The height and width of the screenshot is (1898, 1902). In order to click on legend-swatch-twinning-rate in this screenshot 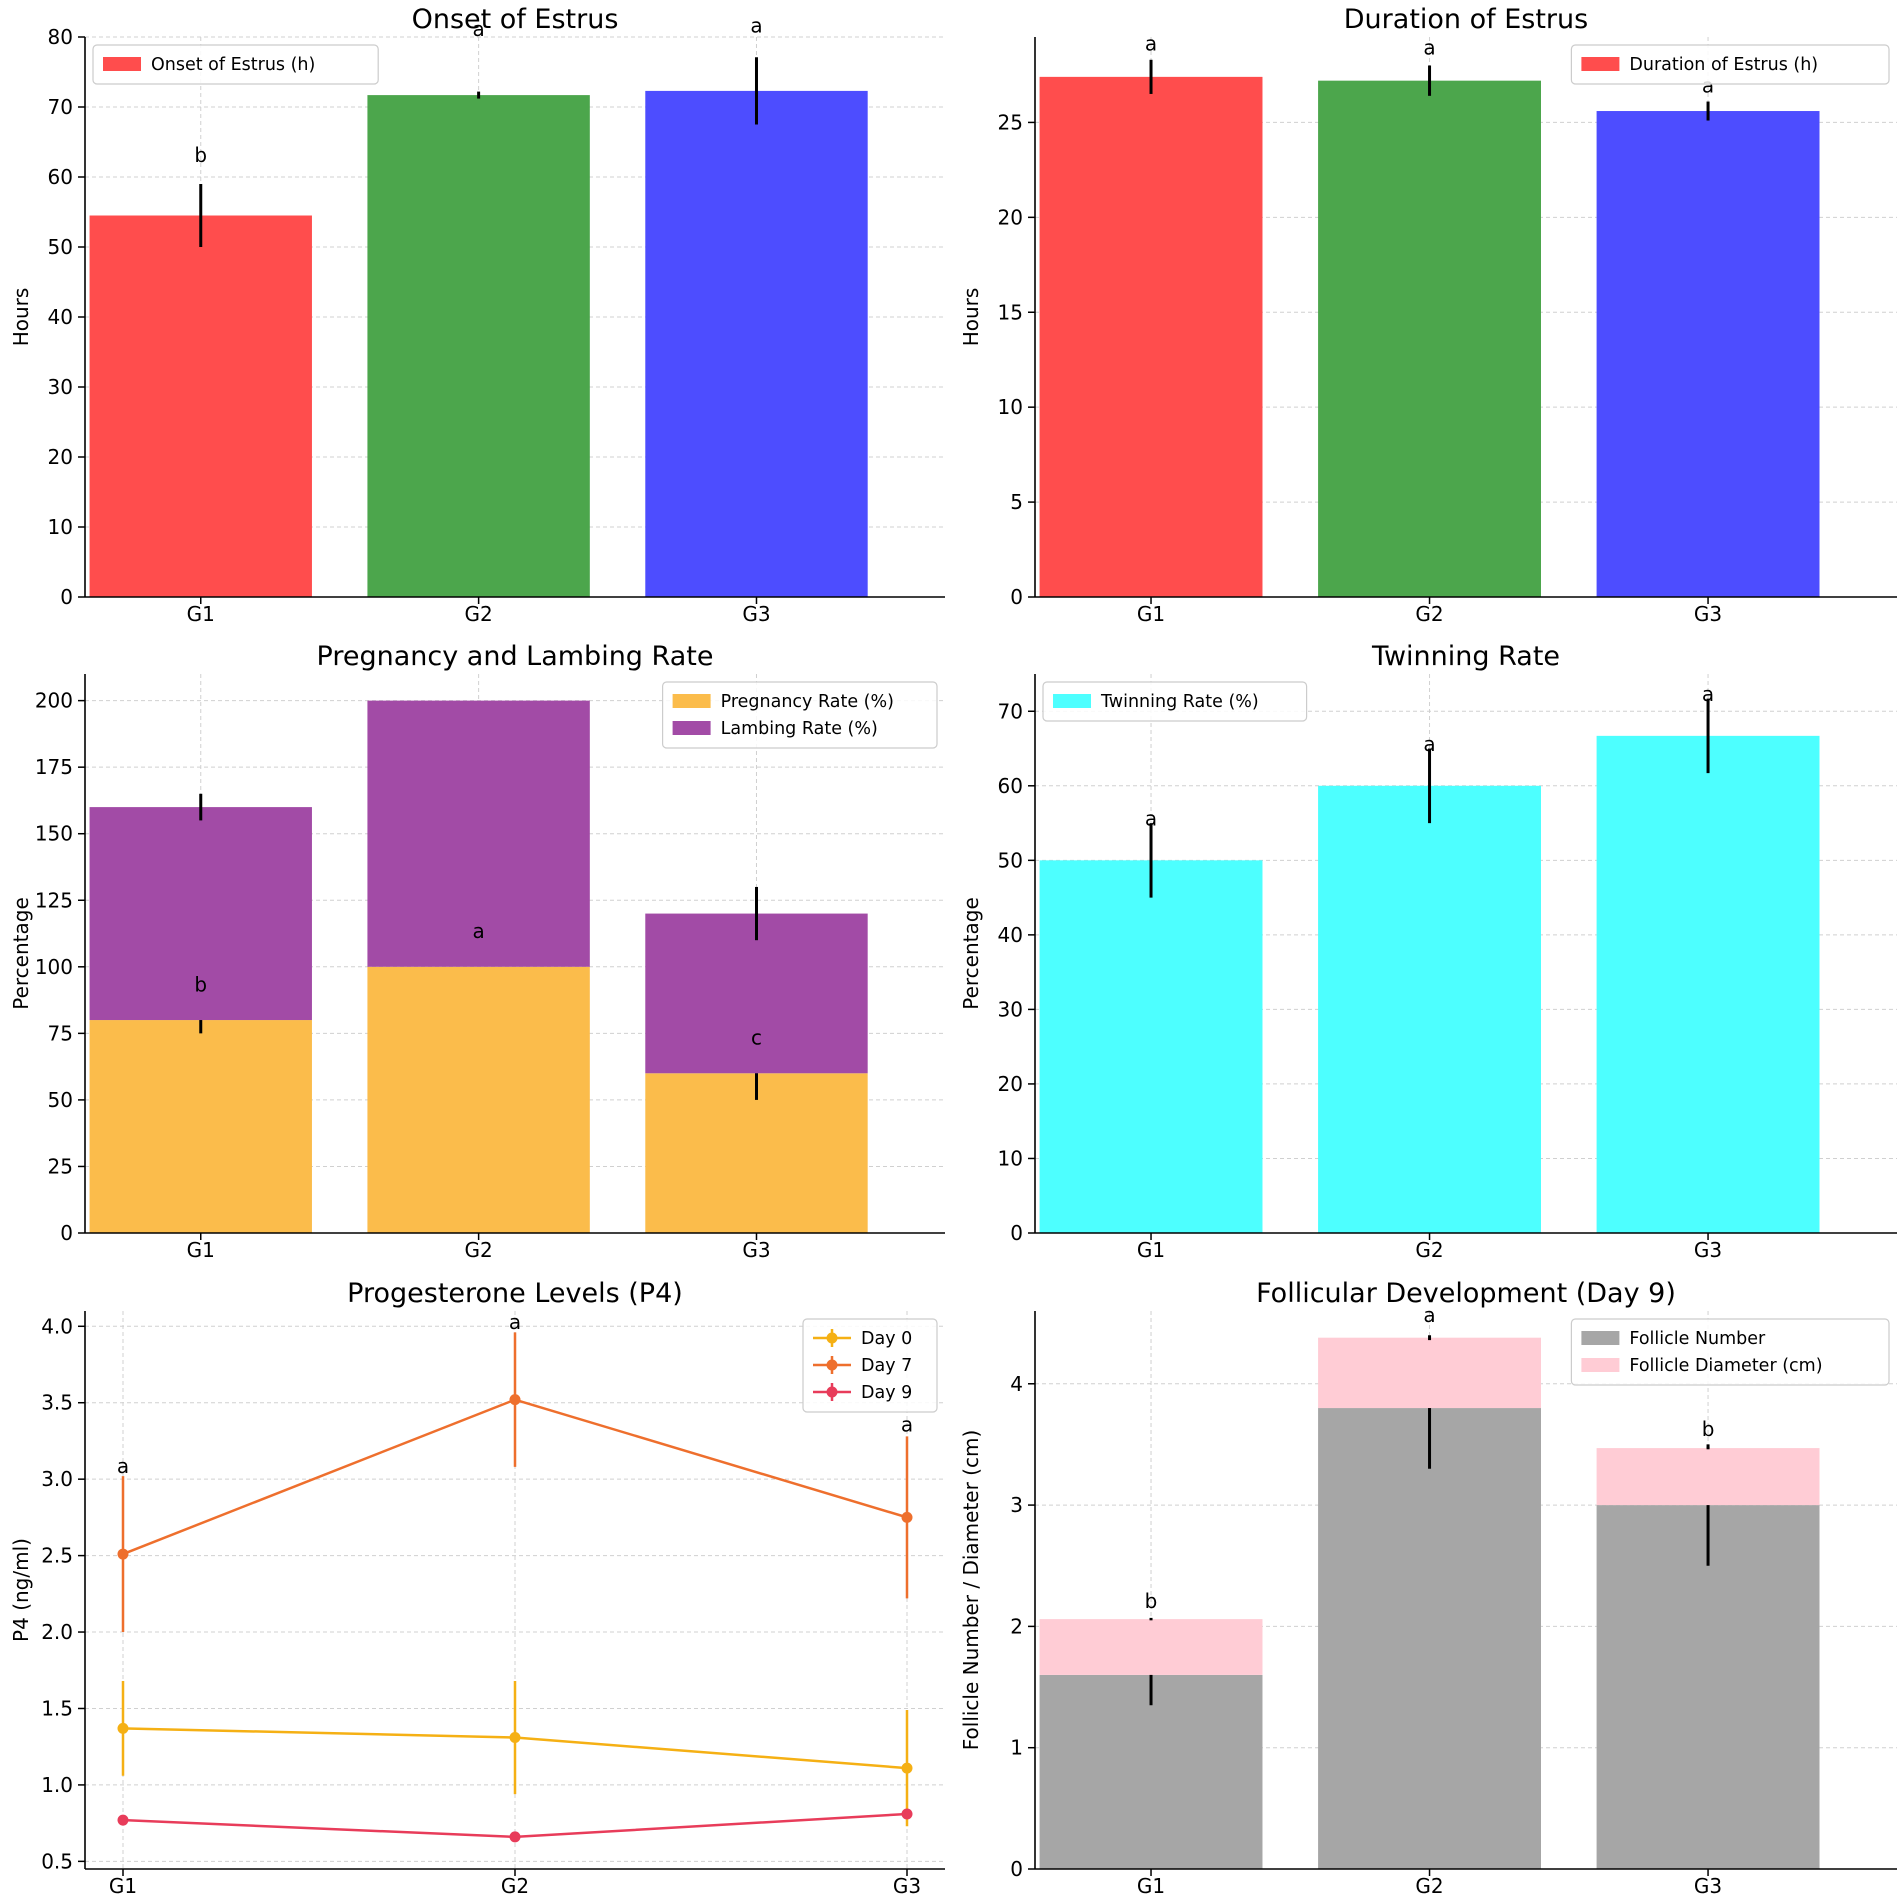, I will do `click(1072, 701)`.